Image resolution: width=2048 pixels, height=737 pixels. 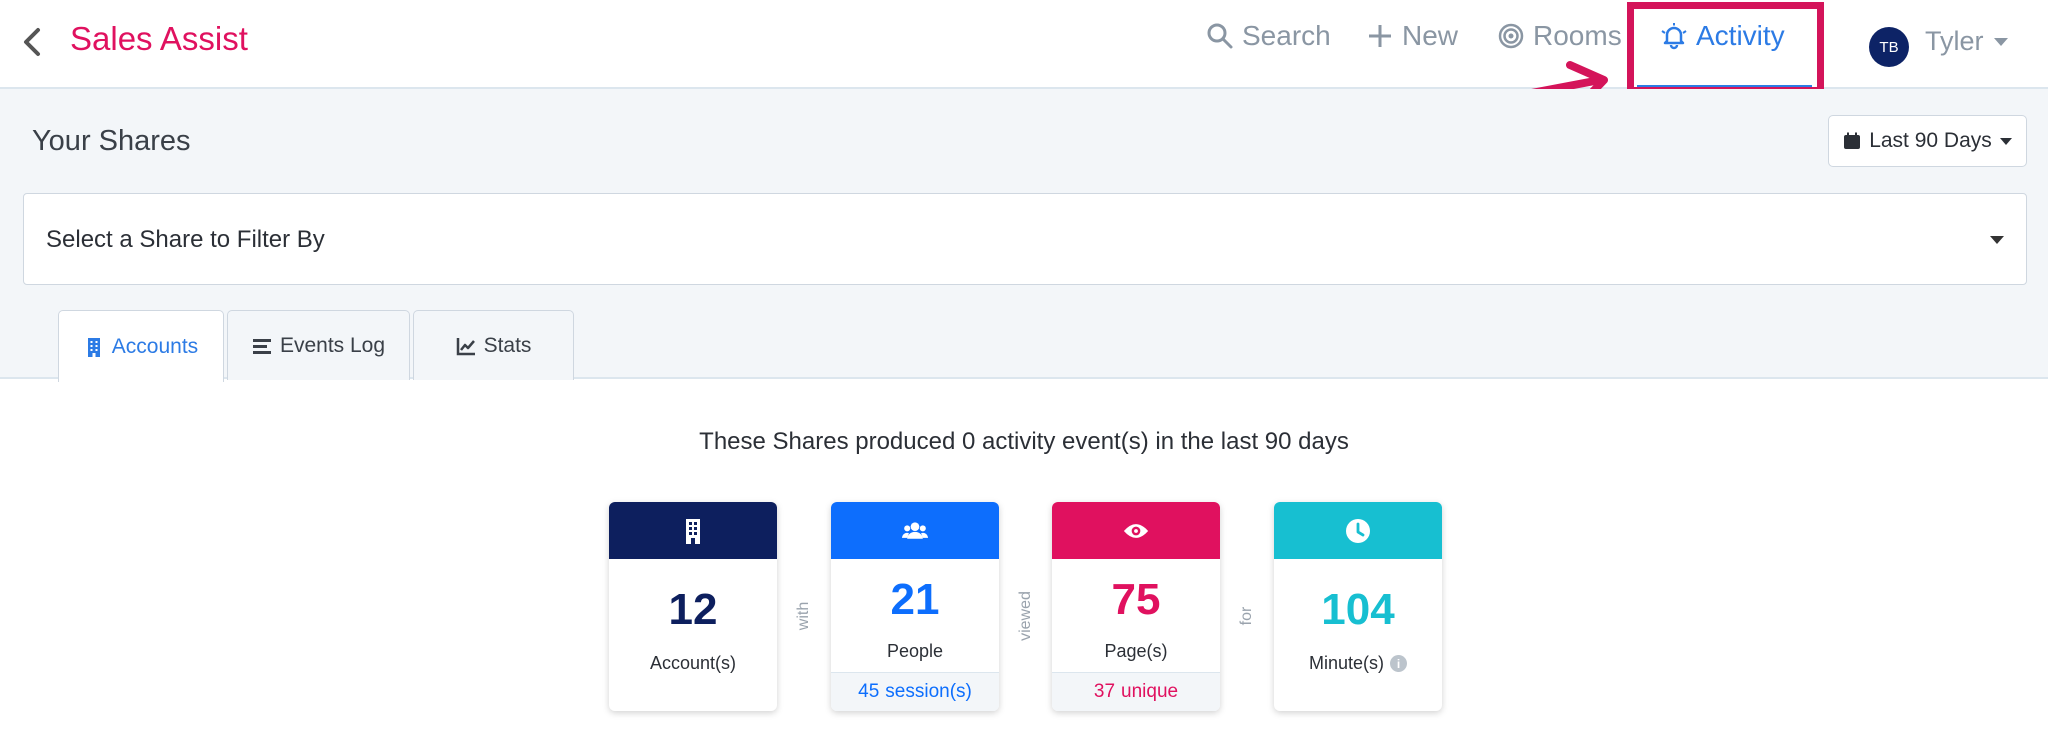 I want to click on tab-events-log: Events Log, so click(x=318, y=345).